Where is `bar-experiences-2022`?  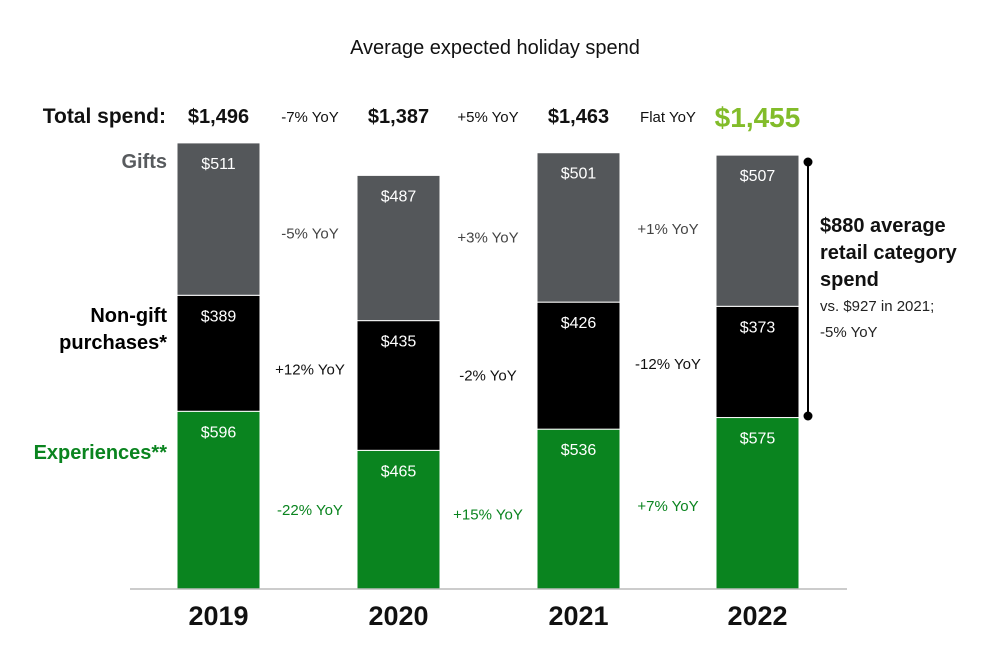 bar-experiences-2022 is located at coordinates (757, 503).